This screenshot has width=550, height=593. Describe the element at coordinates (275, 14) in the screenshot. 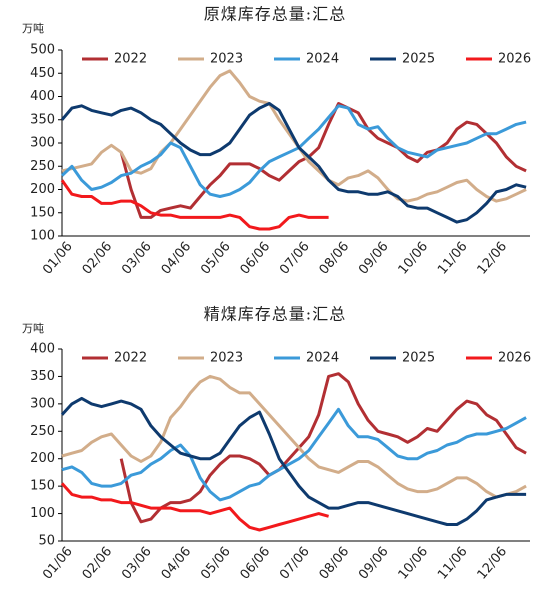

I see `chart-title: 原煤库存总量:汇总` at that location.